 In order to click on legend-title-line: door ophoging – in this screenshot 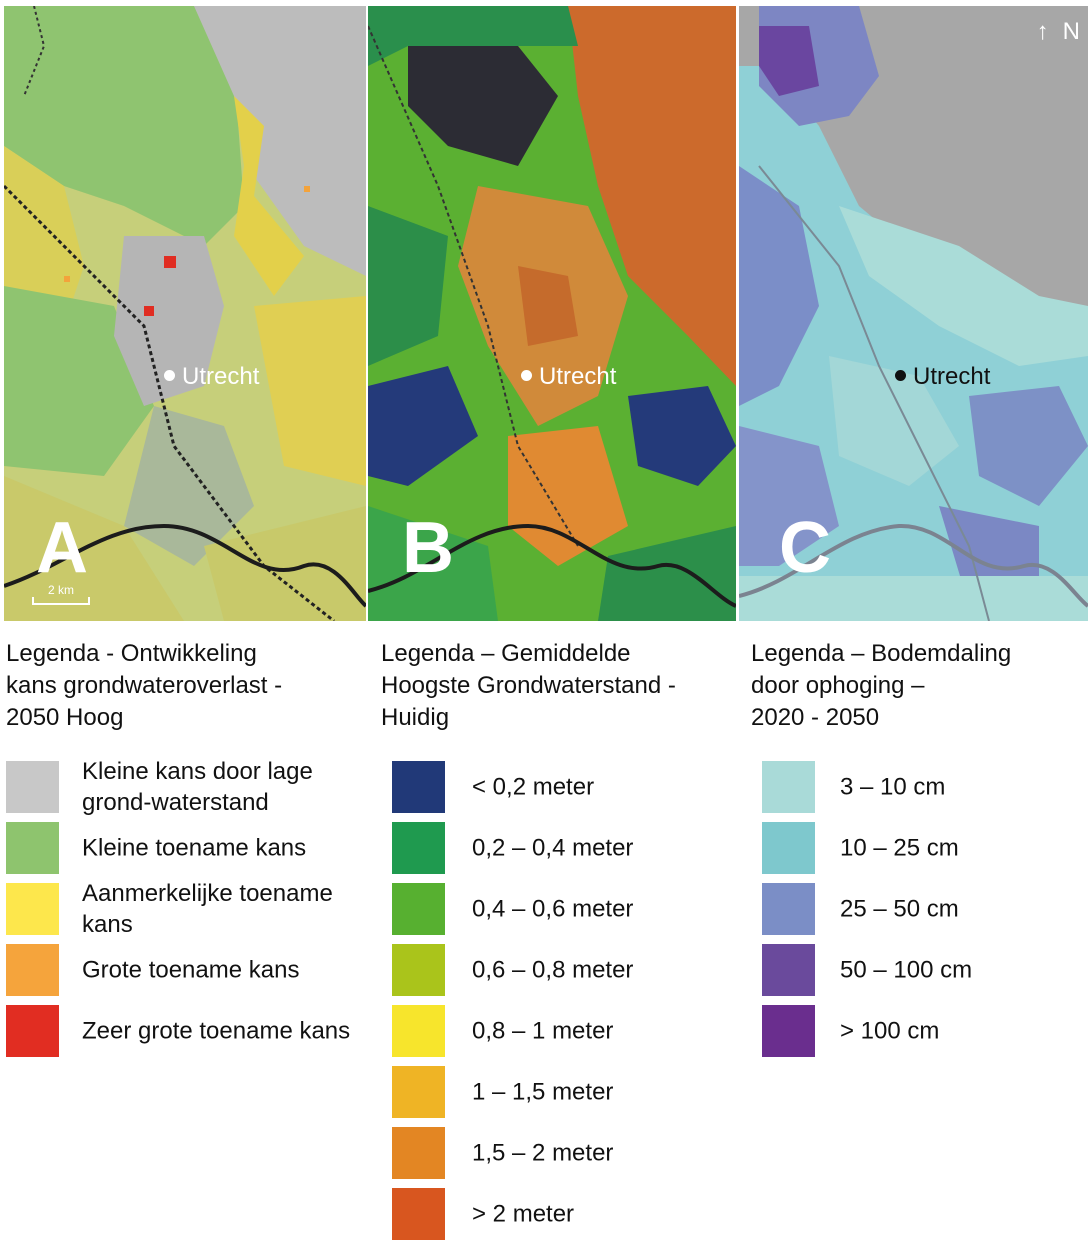, I will do `click(838, 685)`.